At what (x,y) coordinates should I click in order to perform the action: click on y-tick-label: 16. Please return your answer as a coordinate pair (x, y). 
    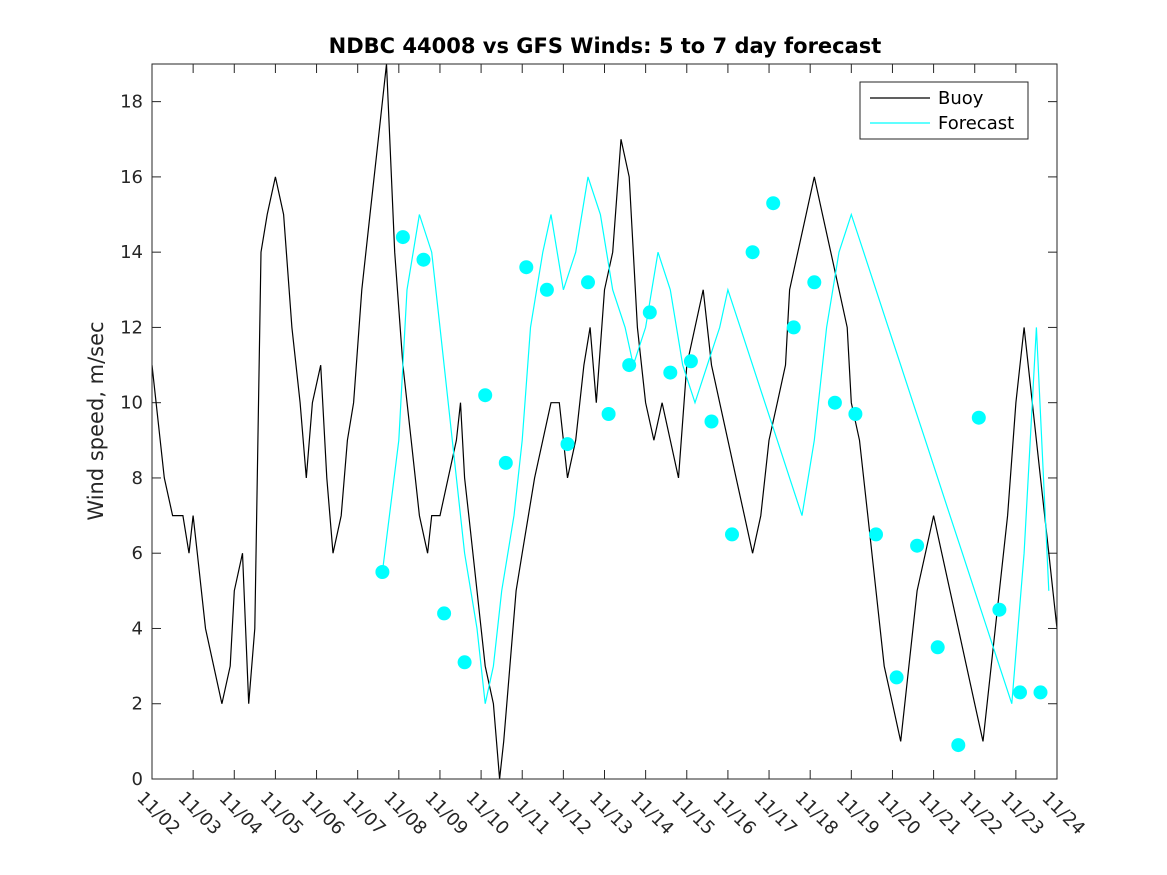
    Looking at the image, I should click on (131, 177).